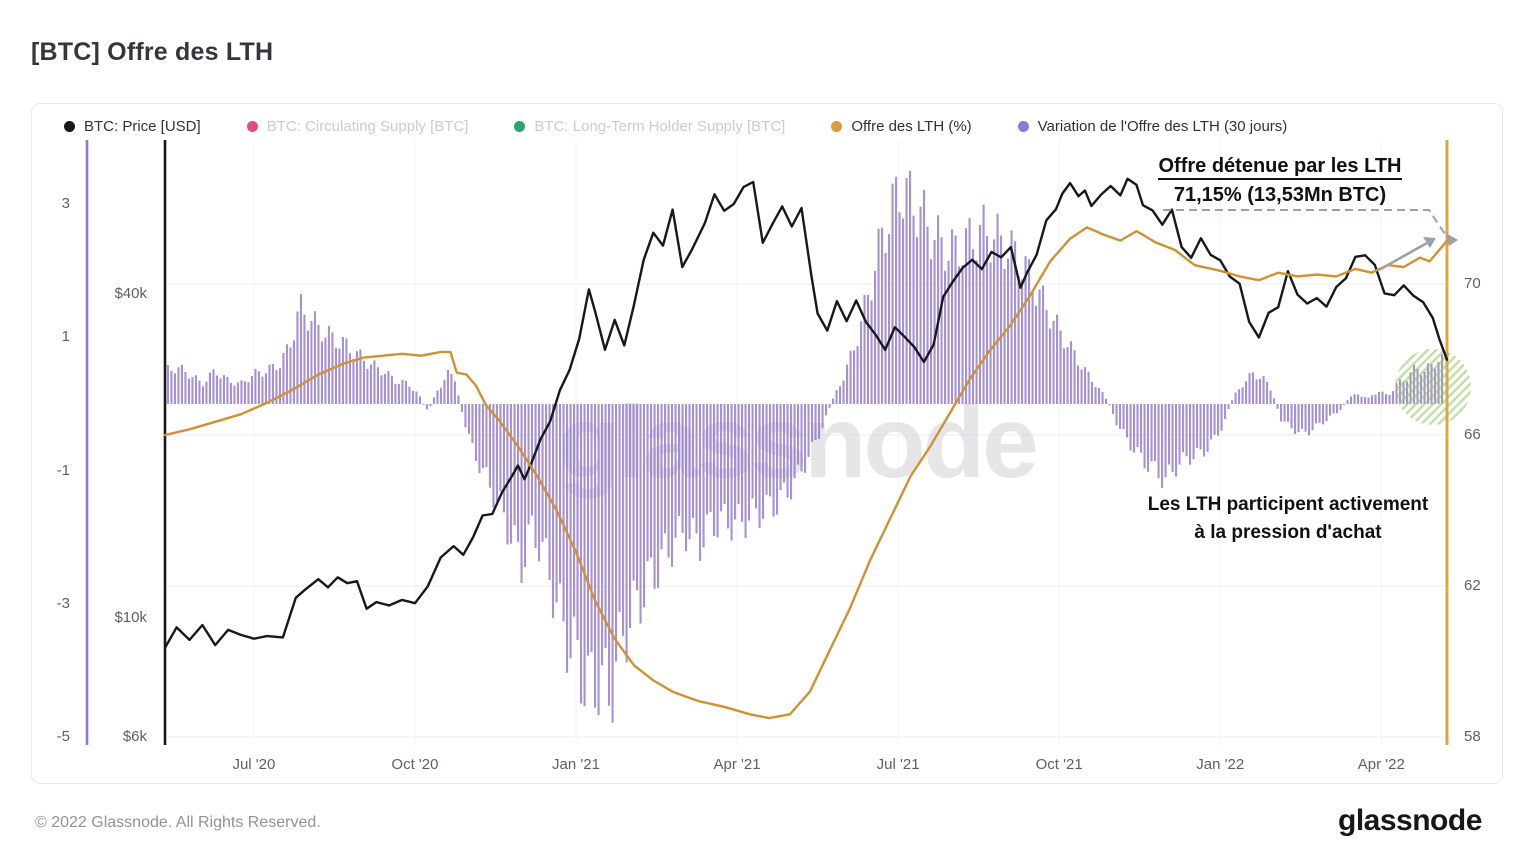 This screenshot has height=864, width=1536. Describe the element at coordinates (576, 764) in the screenshot. I see `x-axis-tick: Jan '21` at that location.